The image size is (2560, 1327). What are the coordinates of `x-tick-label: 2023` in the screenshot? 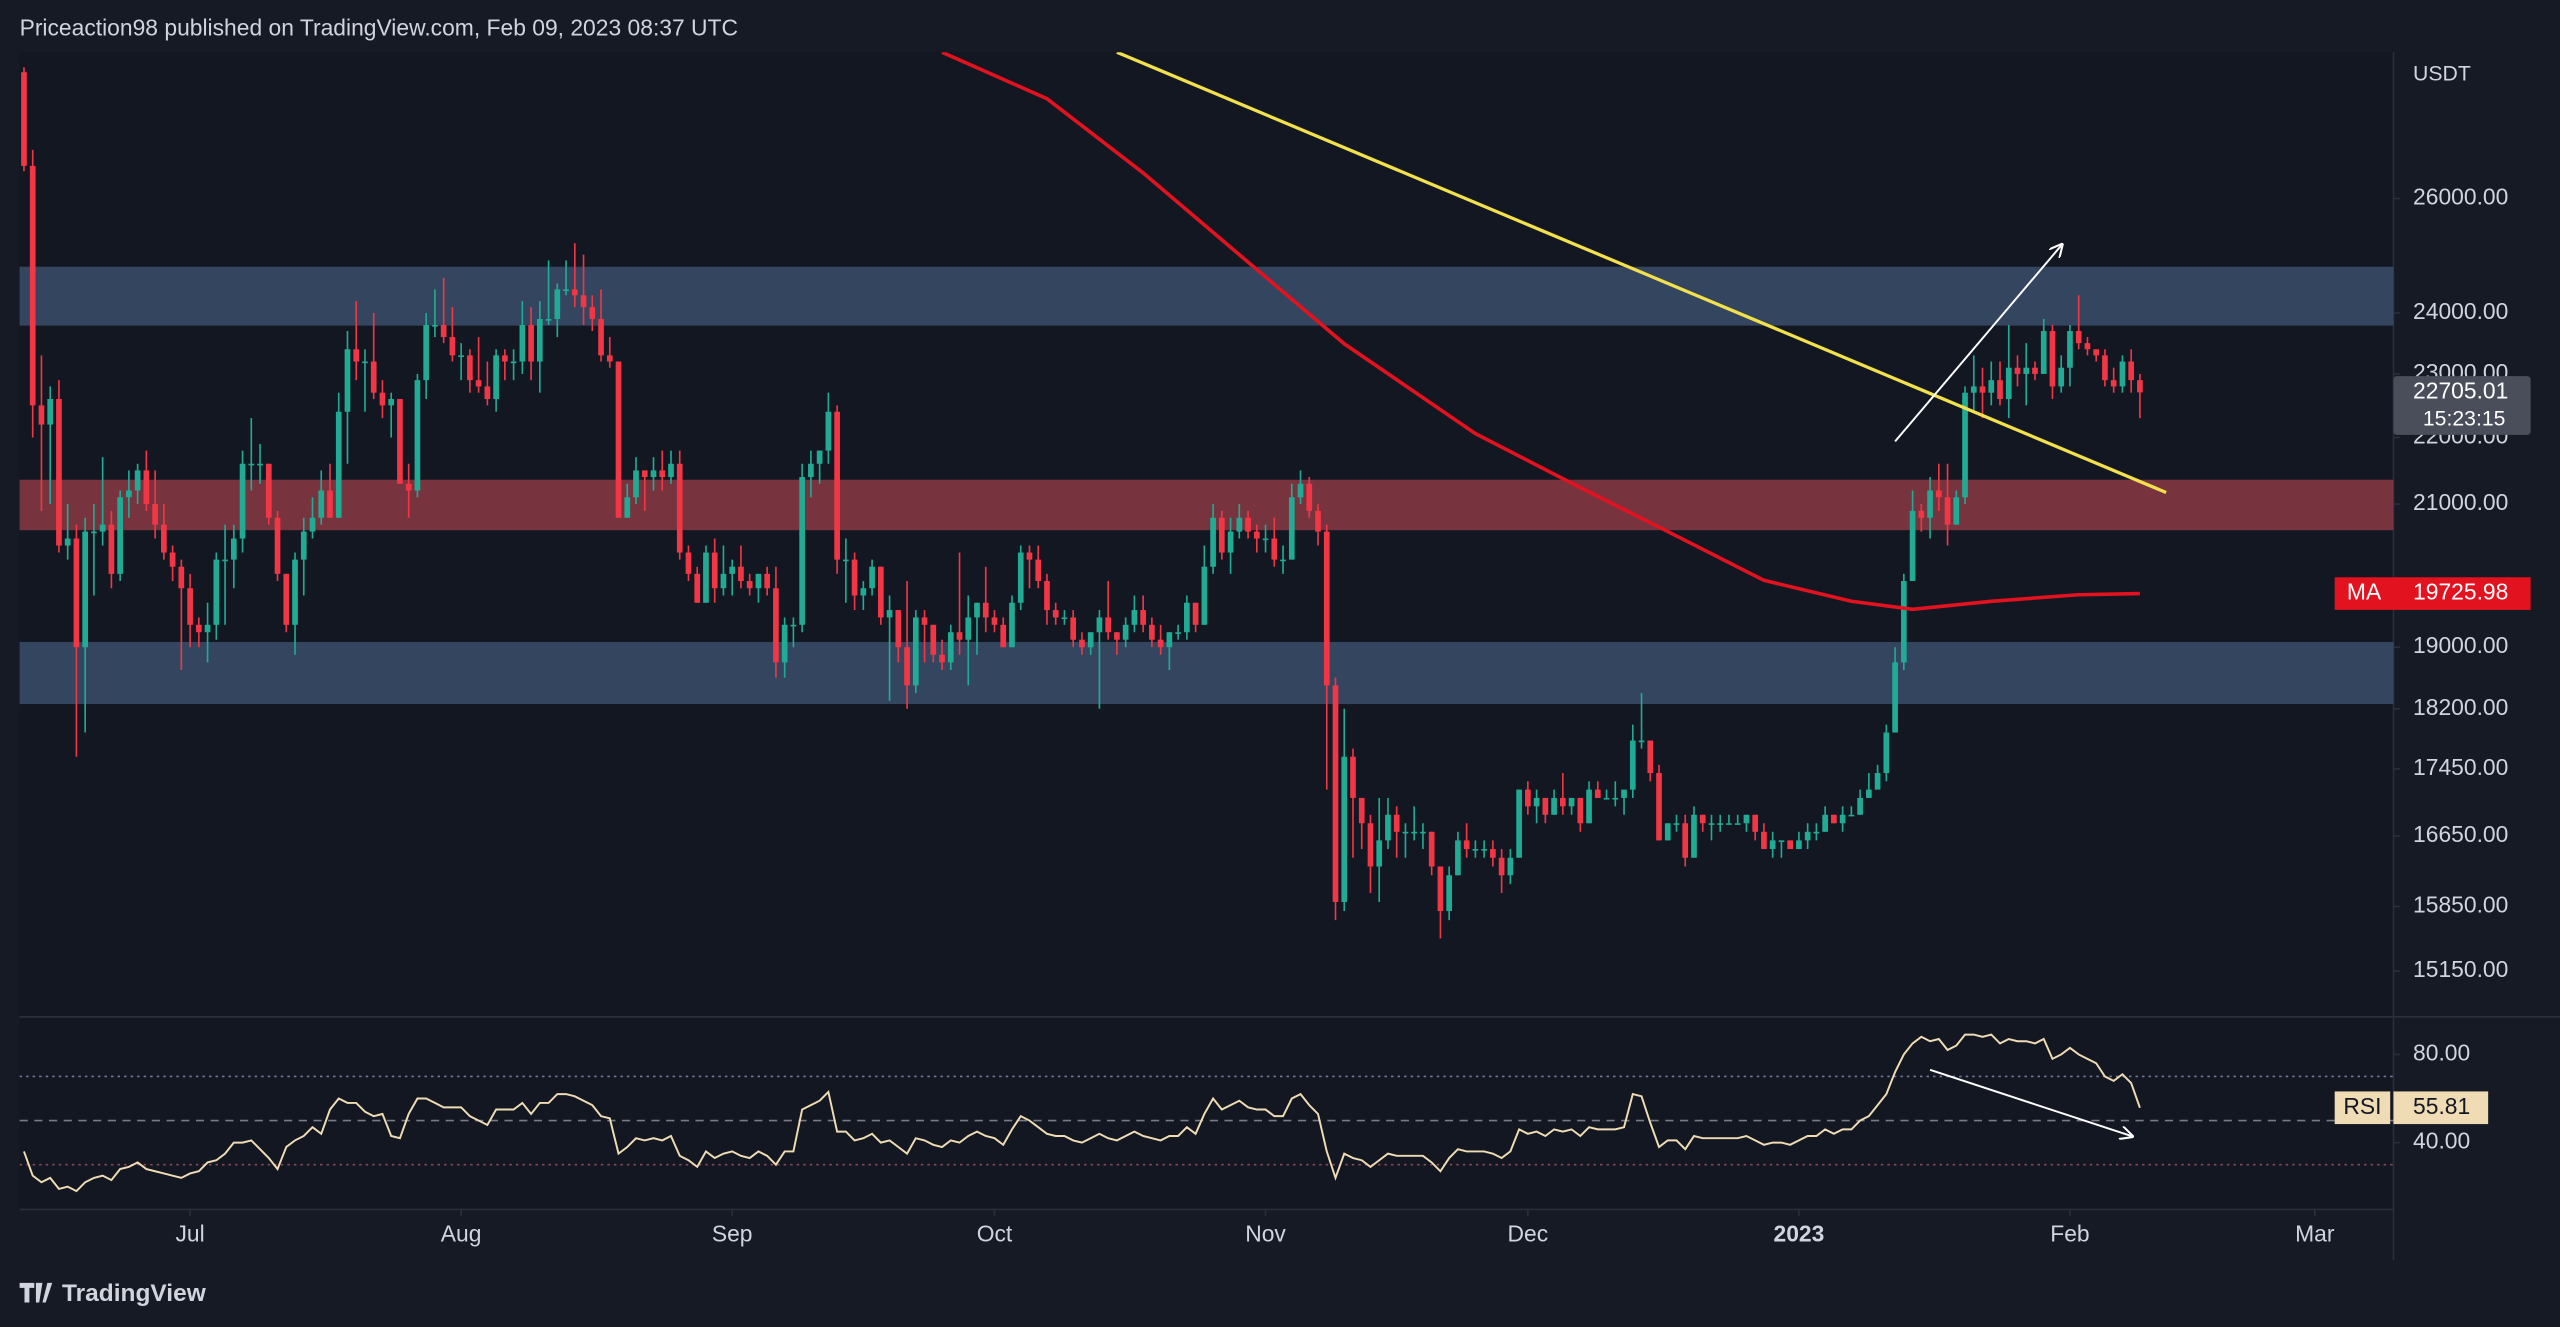 It's located at (1798, 1234).